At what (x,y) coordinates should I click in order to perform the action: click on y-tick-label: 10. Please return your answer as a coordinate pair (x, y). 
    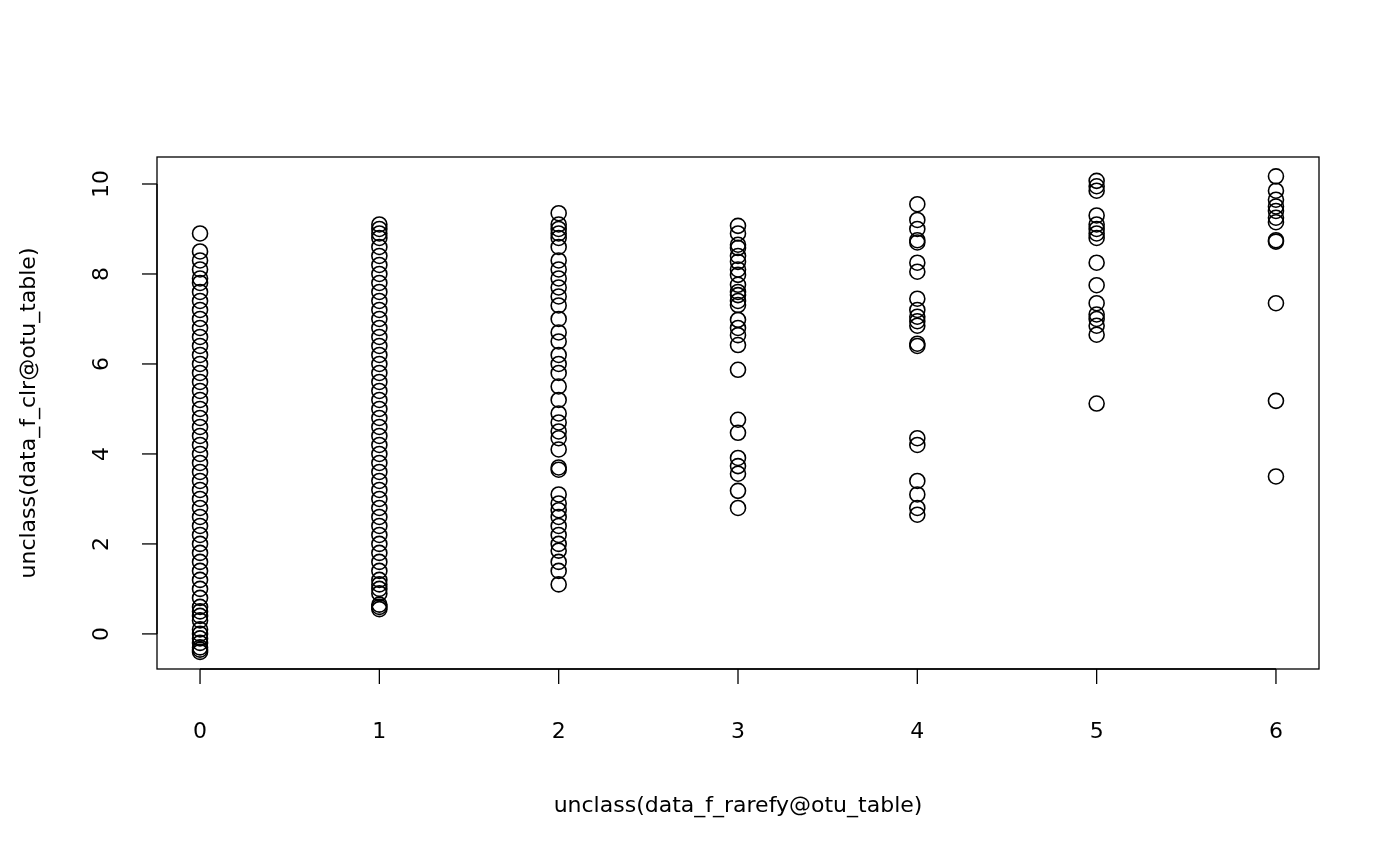
    Looking at the image, I should click on (100, 183).